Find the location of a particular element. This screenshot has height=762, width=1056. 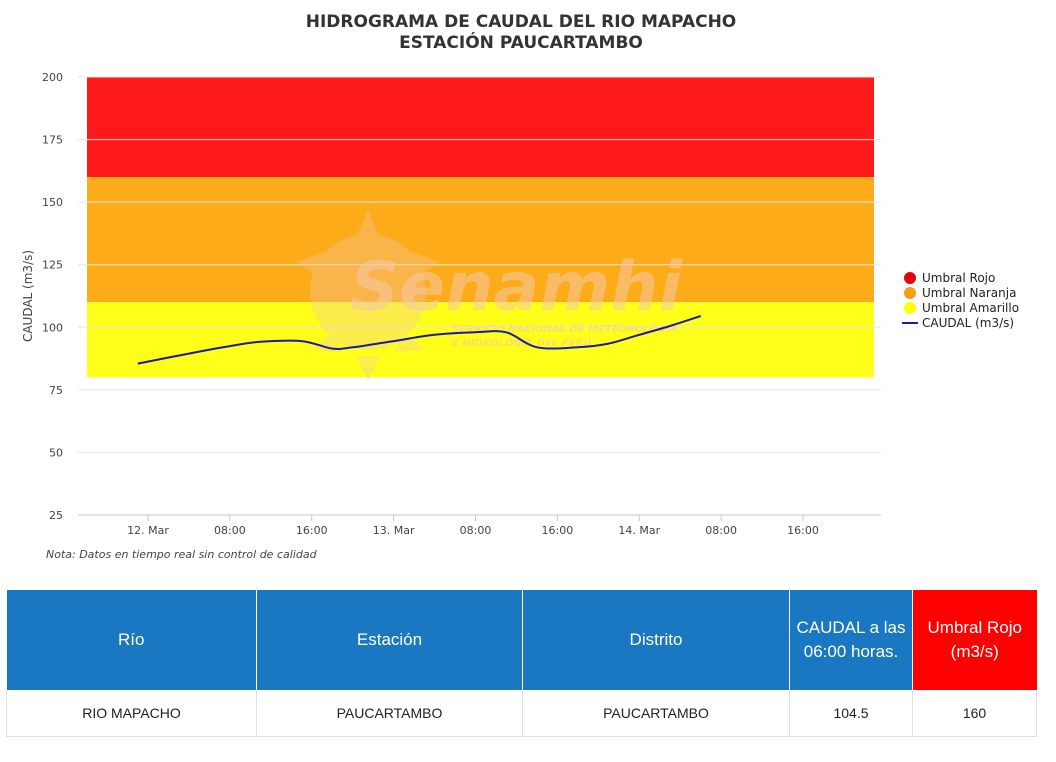

y-axis-label: CAUDAL (m3/s) is located at coordinates (28, 296).